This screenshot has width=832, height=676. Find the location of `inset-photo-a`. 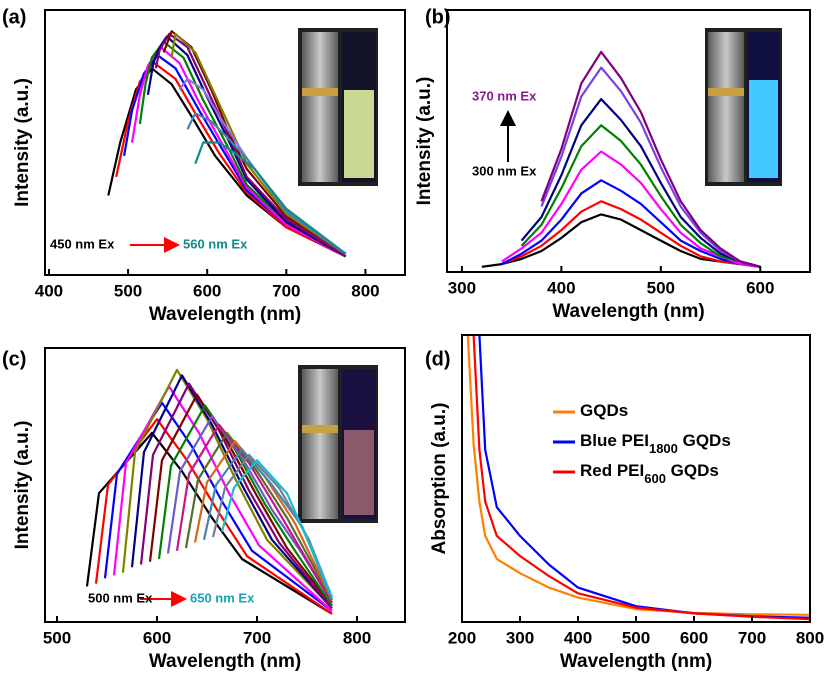

inset-photo-a is located at coordinates (338, 107).